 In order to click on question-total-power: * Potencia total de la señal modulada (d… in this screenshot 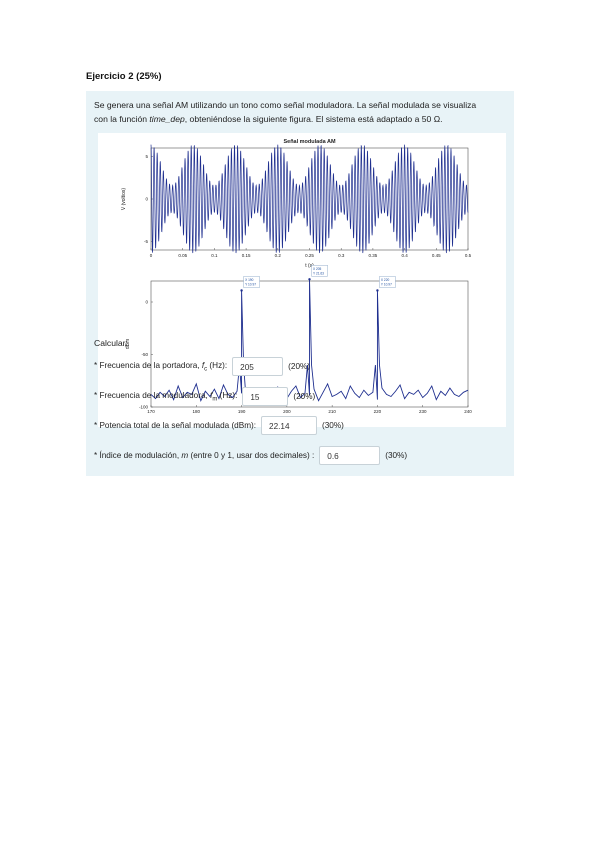, I will do `click(219, 425)`.